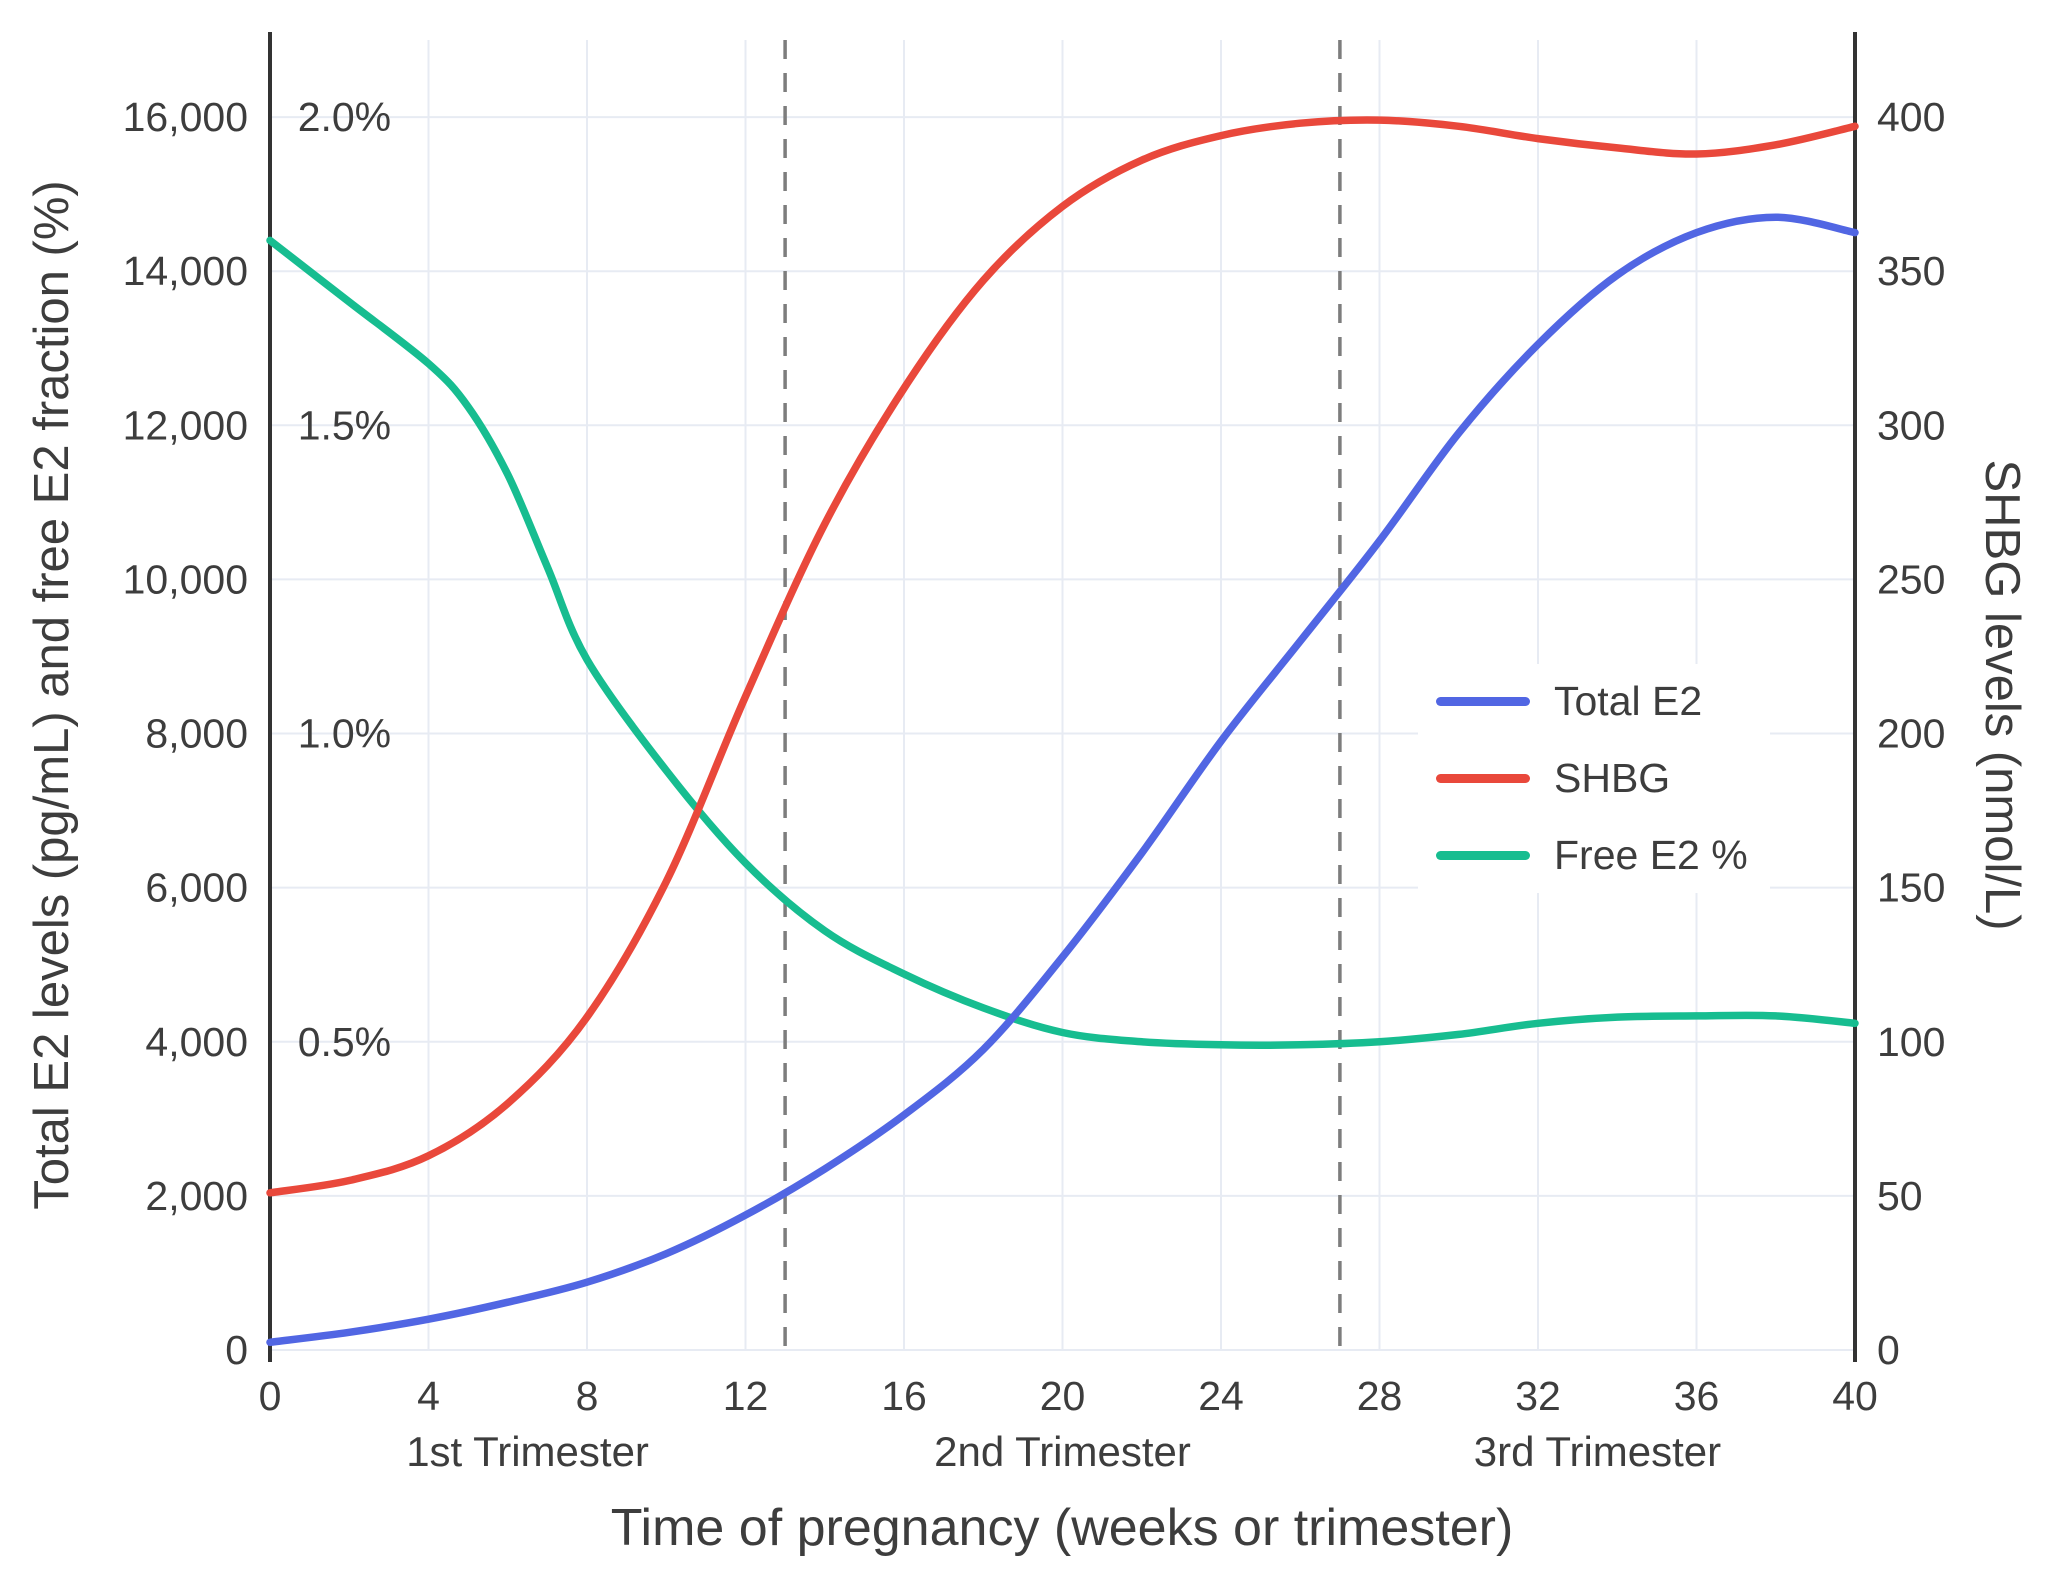 This screenshot has width=2048, height=1582. I want to click on svg-text: 20, so click(1063, 1396).